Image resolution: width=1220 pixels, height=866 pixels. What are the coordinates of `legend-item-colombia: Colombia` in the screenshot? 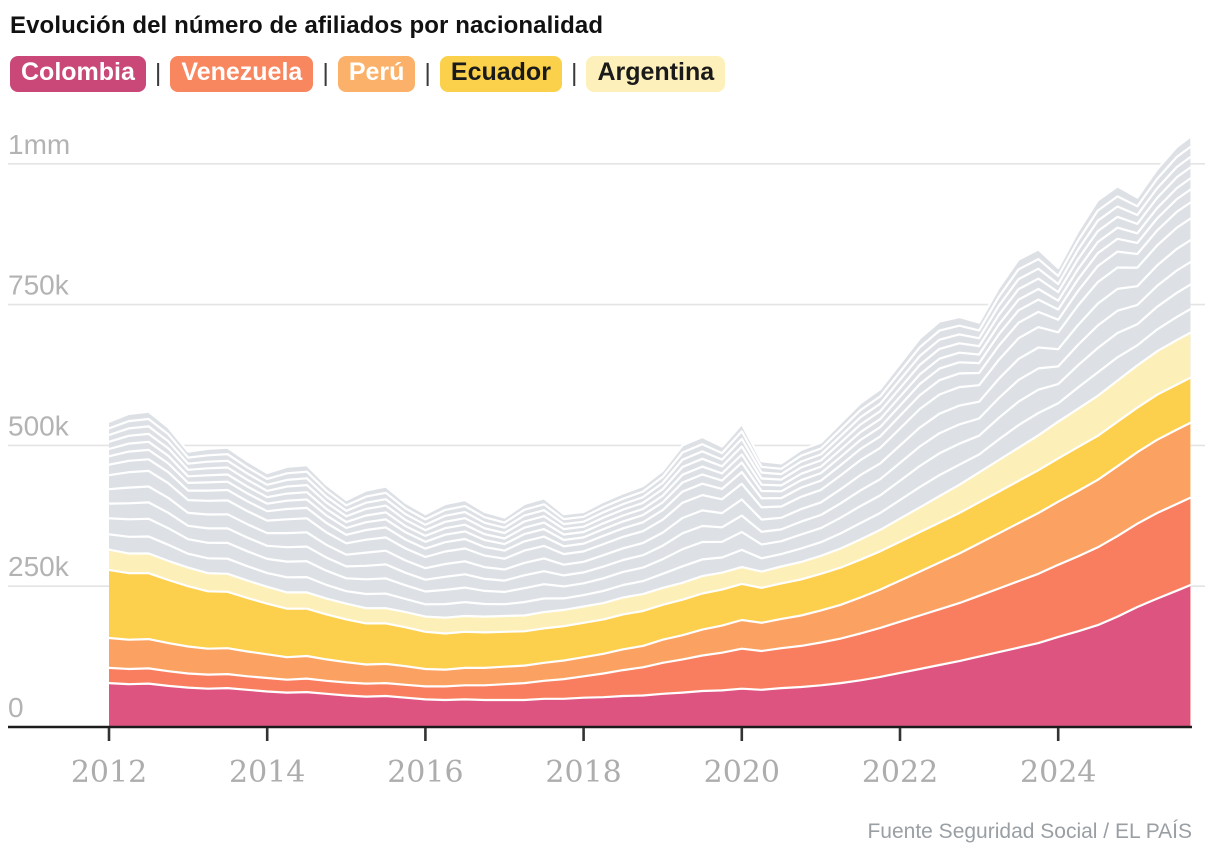 It's located at (78, 74).